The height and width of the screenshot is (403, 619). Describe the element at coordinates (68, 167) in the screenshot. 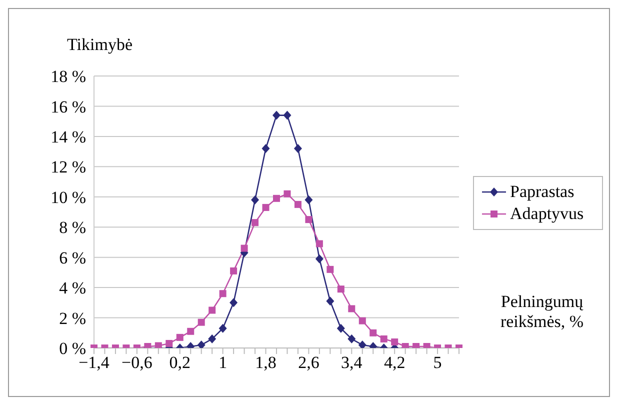

I see `y-tick-label: 12 %` at that location.